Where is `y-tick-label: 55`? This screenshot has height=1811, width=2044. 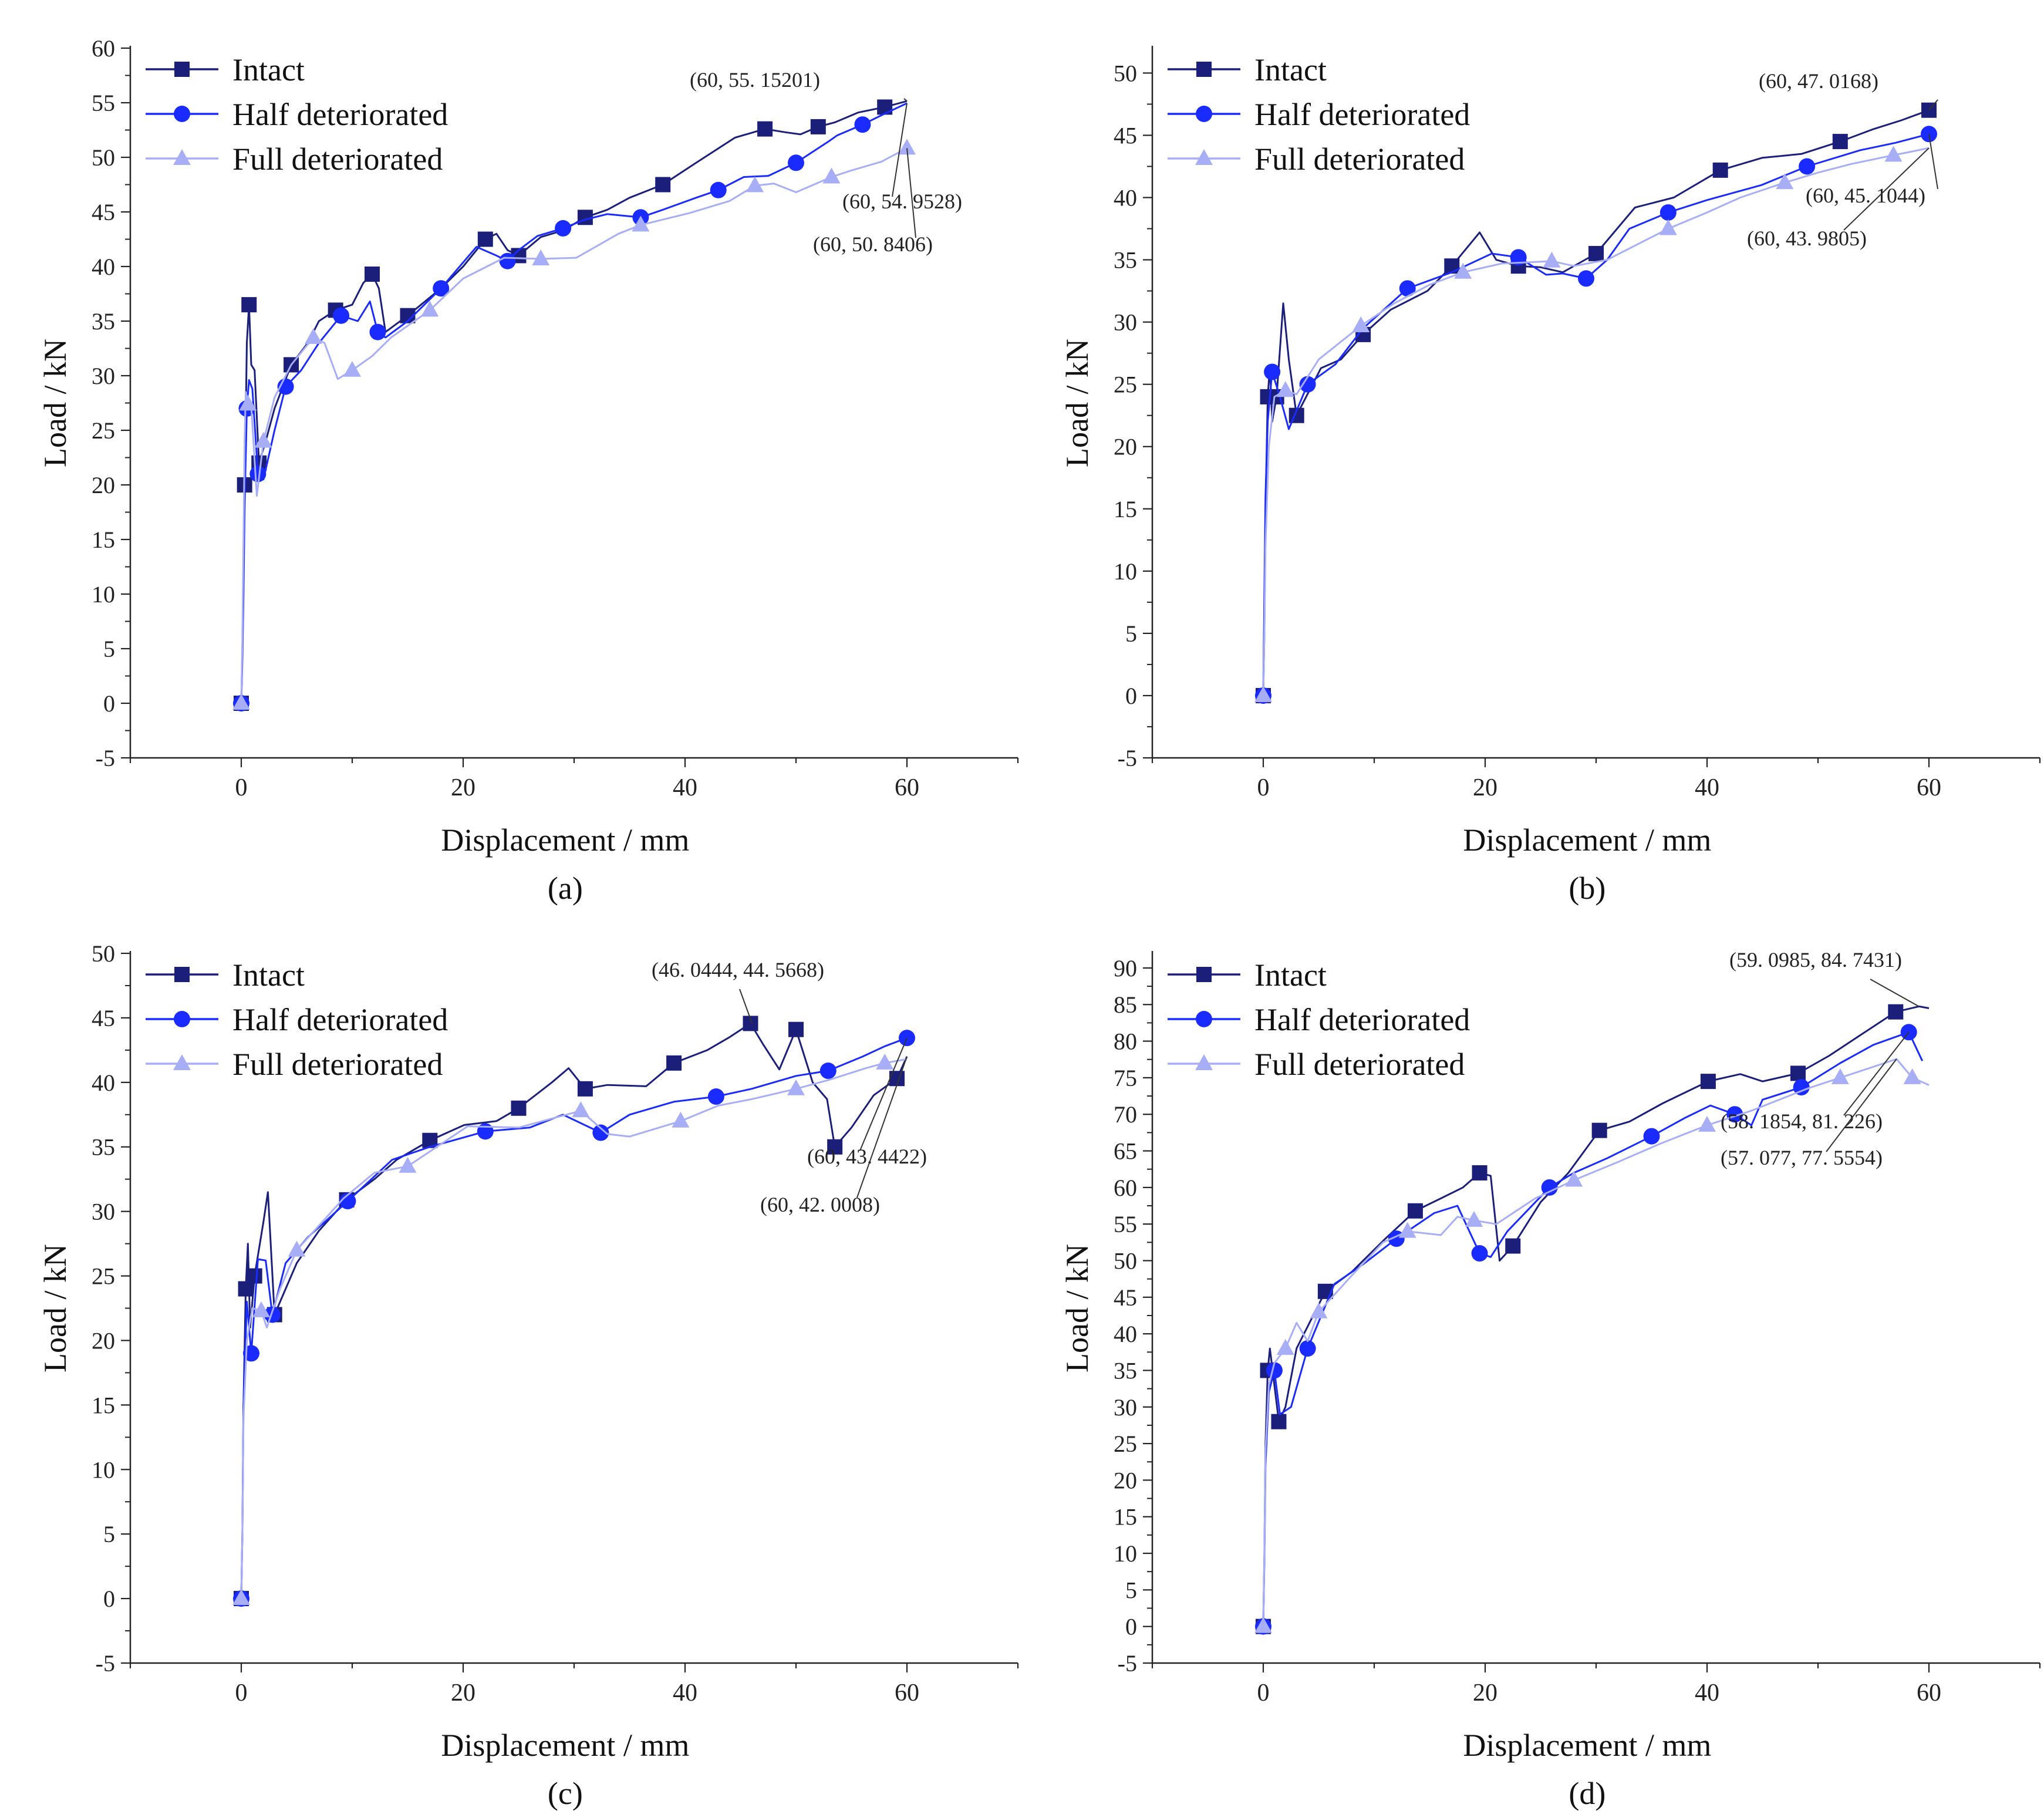 y-tick-label: 55 is located at coordinates (103, 103).